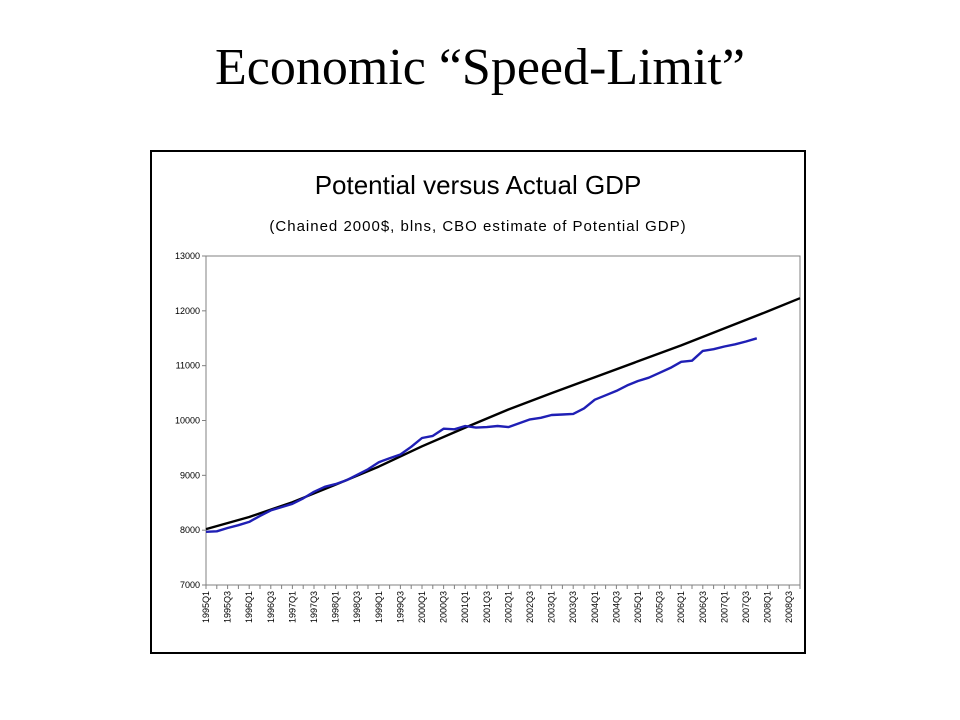  I want to click on x-tick-label: 2004Q1, so click(595, 607).